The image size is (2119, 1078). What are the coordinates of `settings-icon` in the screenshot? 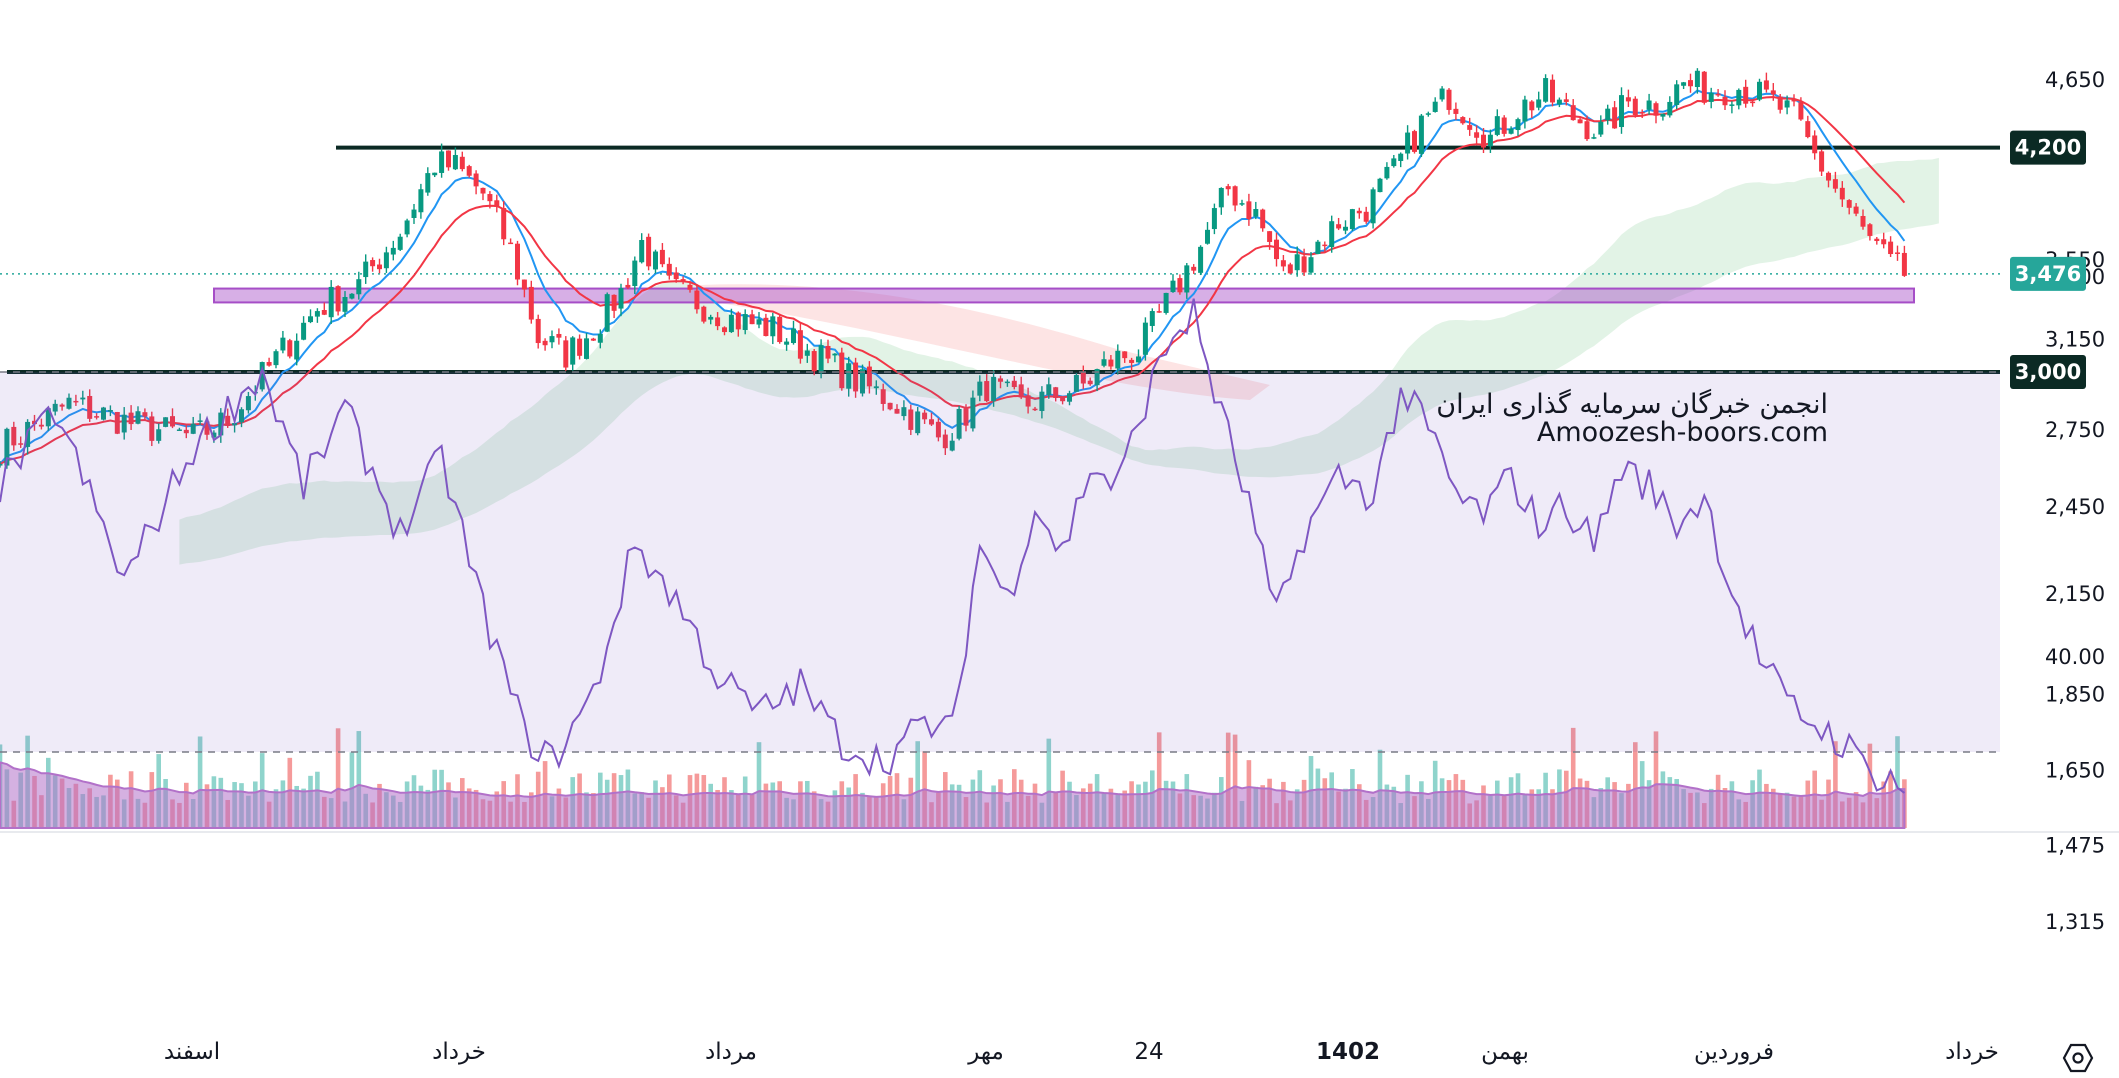 It's located at (2078, 1058).